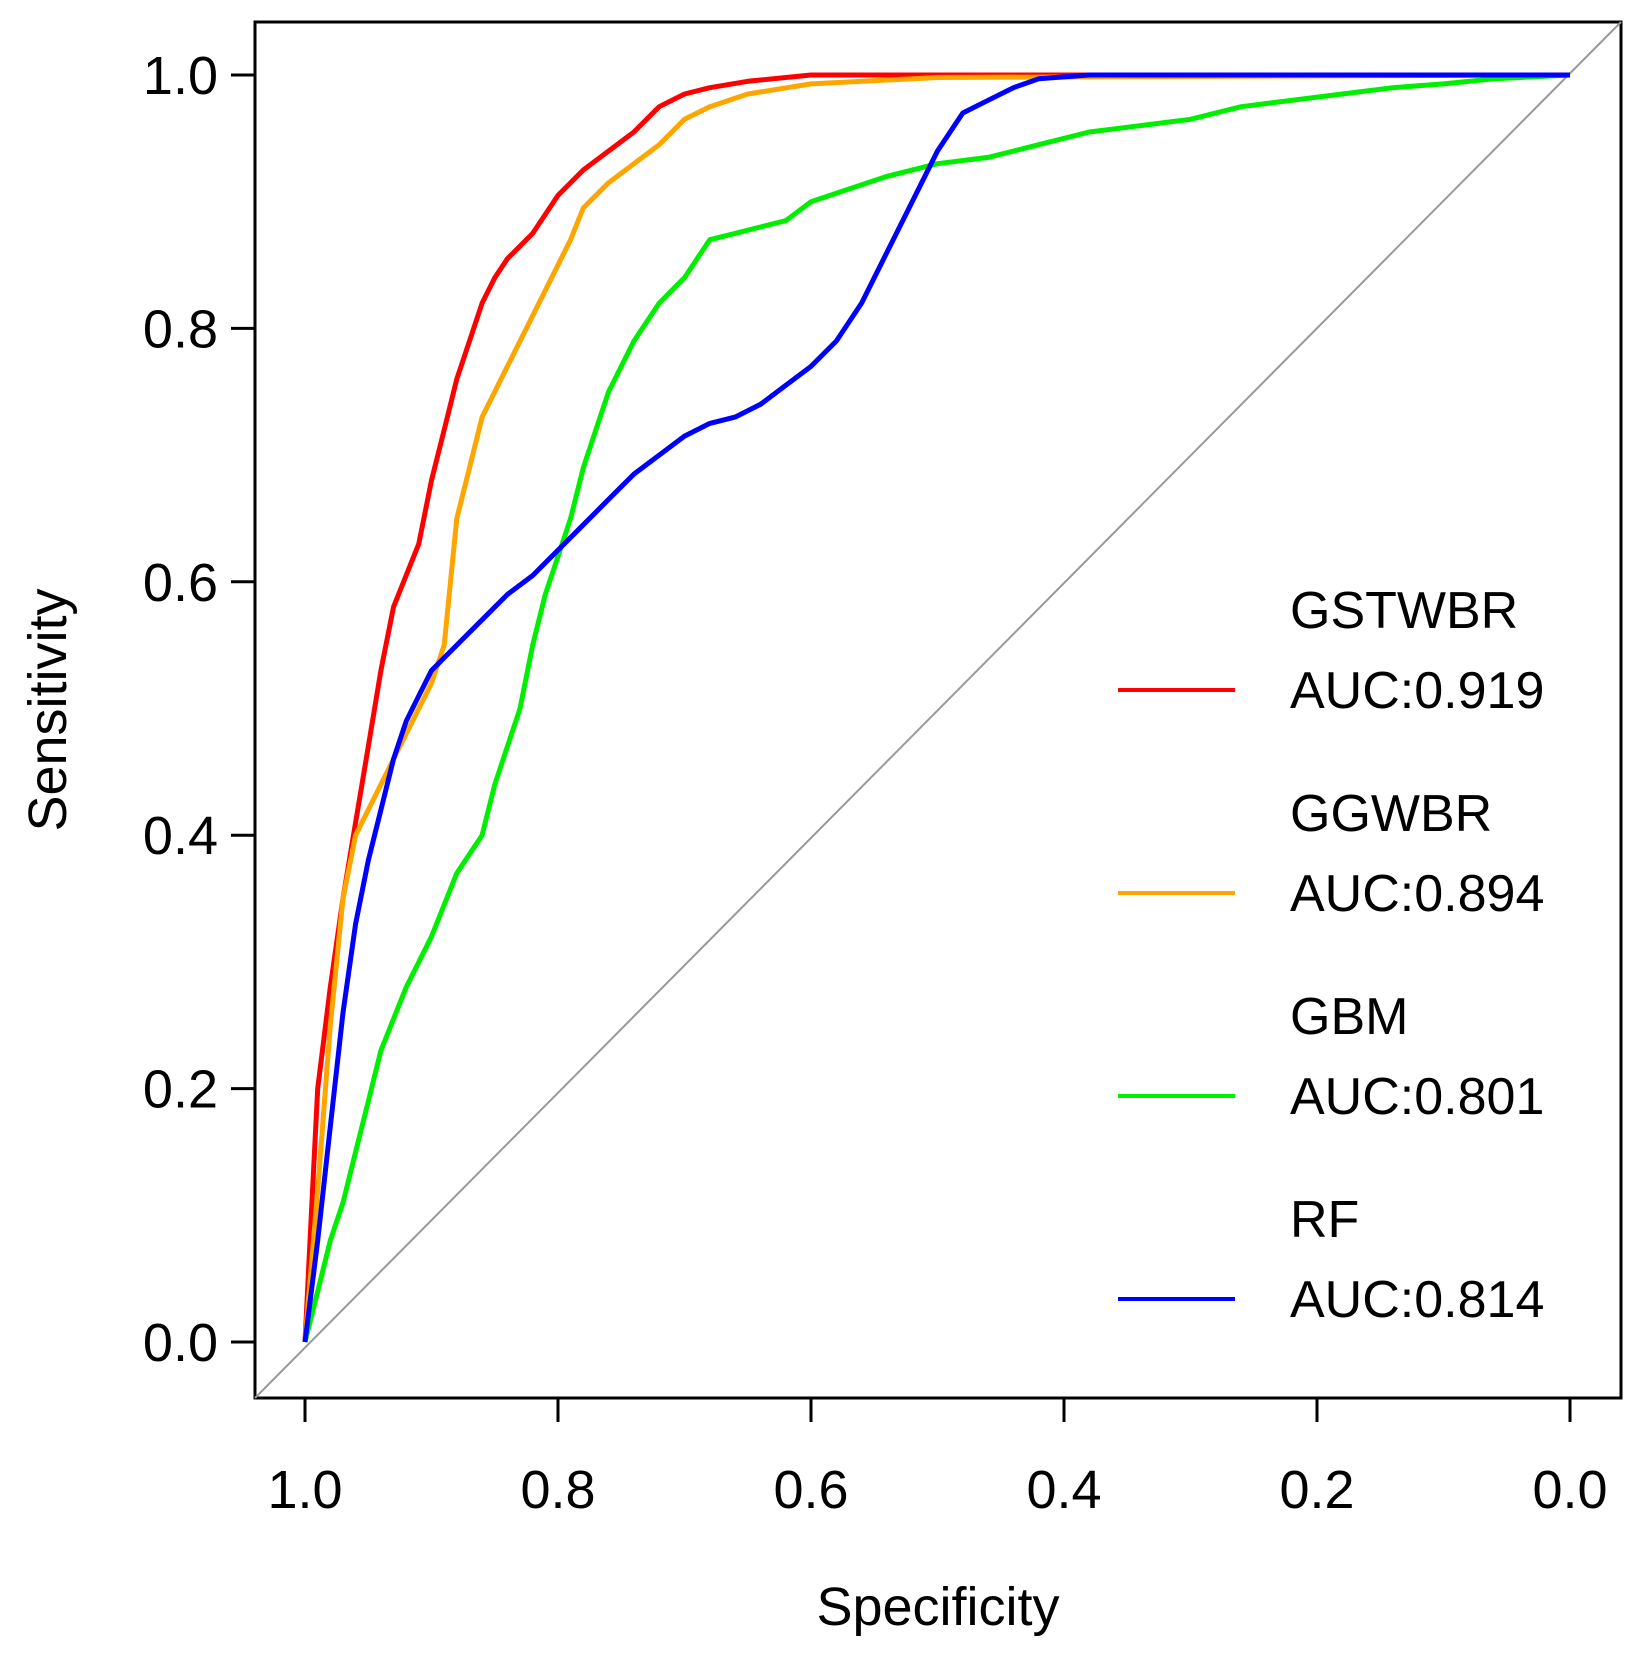  I want to click on y-tick-label: 0.4, so click(180, 836).